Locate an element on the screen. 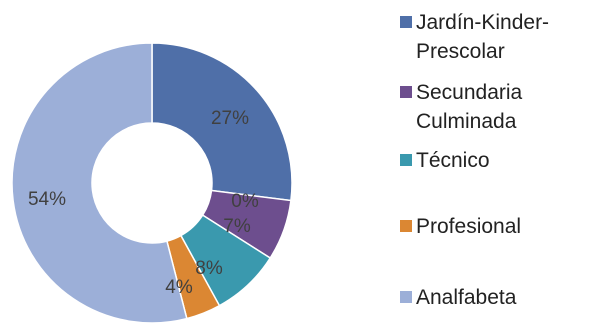  legend-item-jardin: Jardín-Kinder-Prescolar is located at coordinates (498, 37).